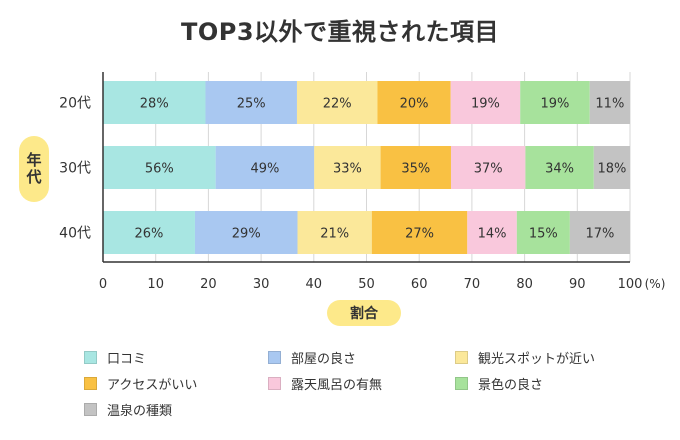 This screenshot has height=440, width=680. I want to click on category-label: 40代, so click(75, 234).